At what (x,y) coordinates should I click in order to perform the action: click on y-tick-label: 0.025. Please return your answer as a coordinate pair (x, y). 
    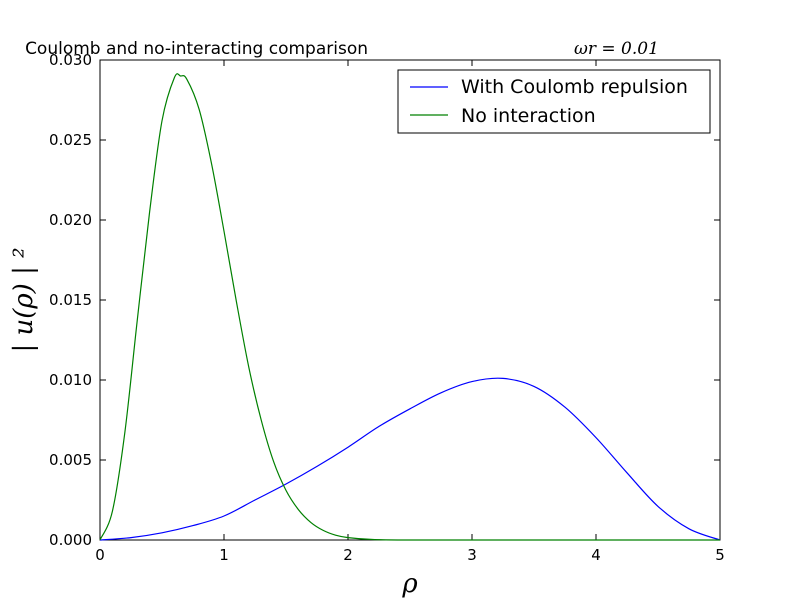
    Looking at the image, I should click on (70, 140).